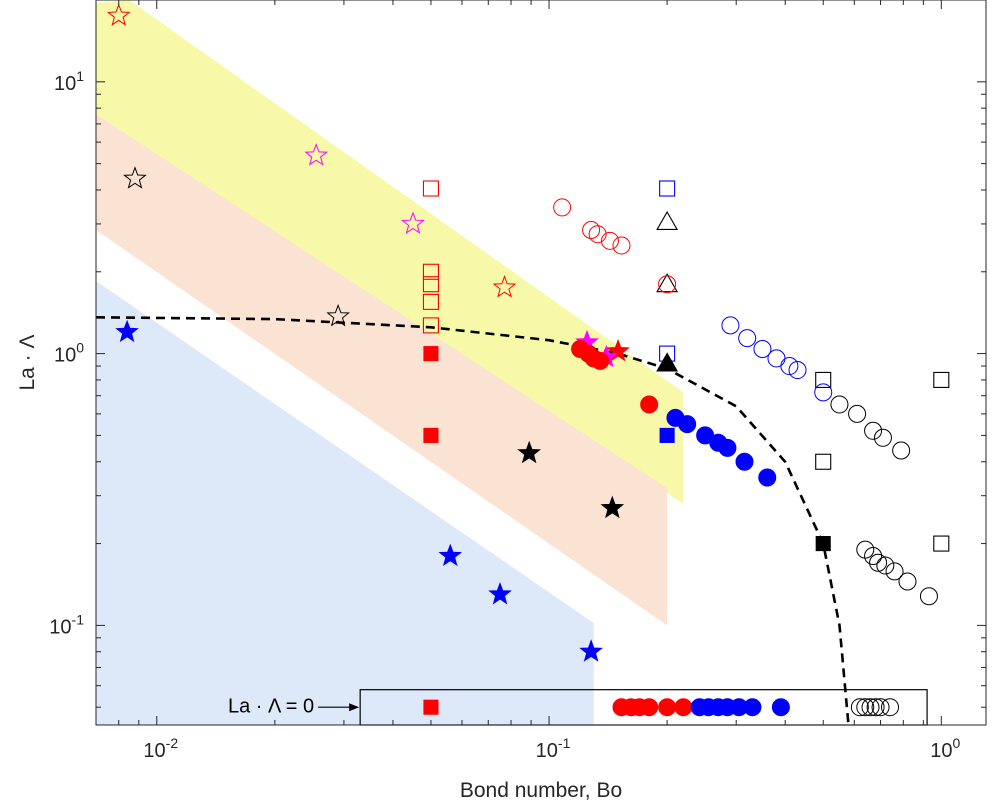  Describe the element at coordinates (541, 790) in the screenshot. I see `x-axis-label: Bond number, Bo` at that location.